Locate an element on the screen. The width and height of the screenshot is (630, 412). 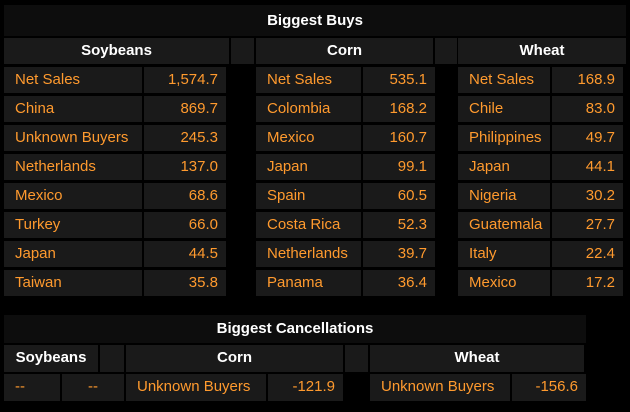
cancel-value: -- is located at coordinates (93, 387).